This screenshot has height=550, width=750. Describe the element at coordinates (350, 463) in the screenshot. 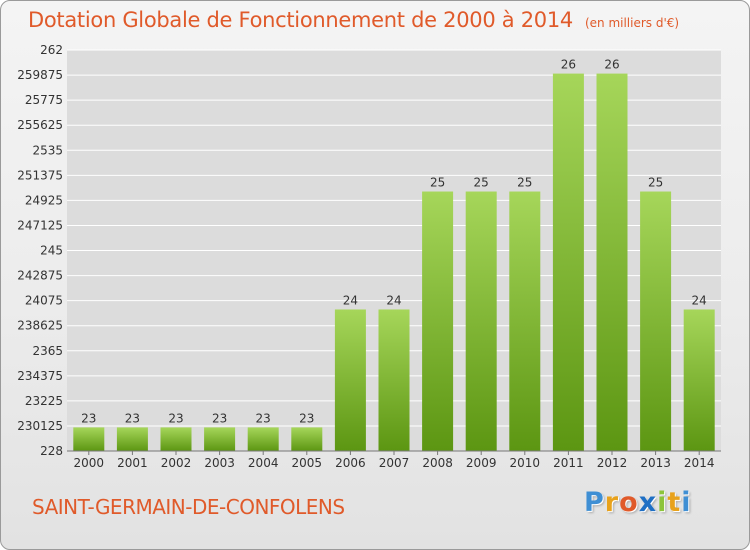

I see `x-tick-label: 2006` at that location.